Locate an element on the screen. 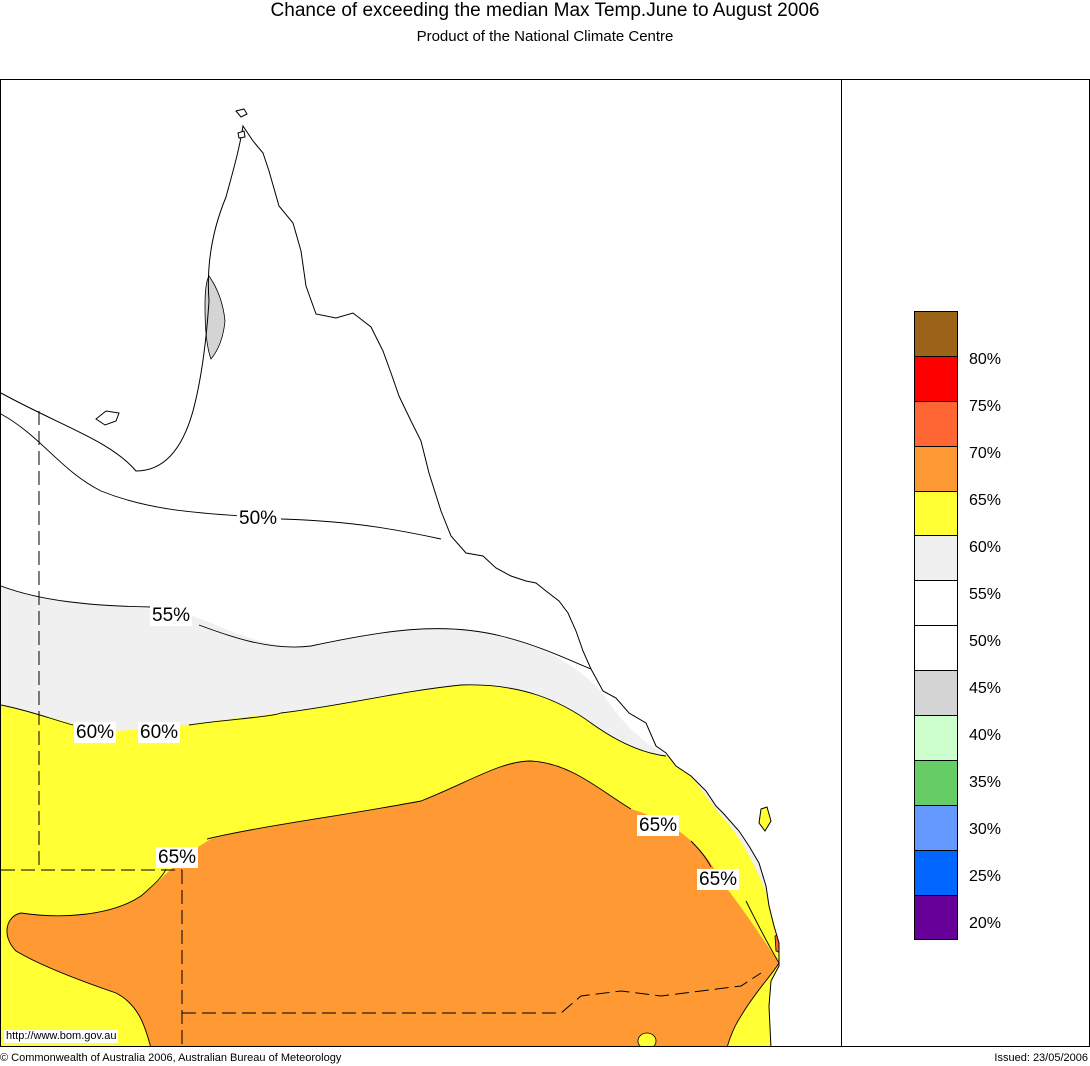 The image size is (1090, 1066). bom-url: http://www.bom.gov.au is located at coordinates (61, 1036).